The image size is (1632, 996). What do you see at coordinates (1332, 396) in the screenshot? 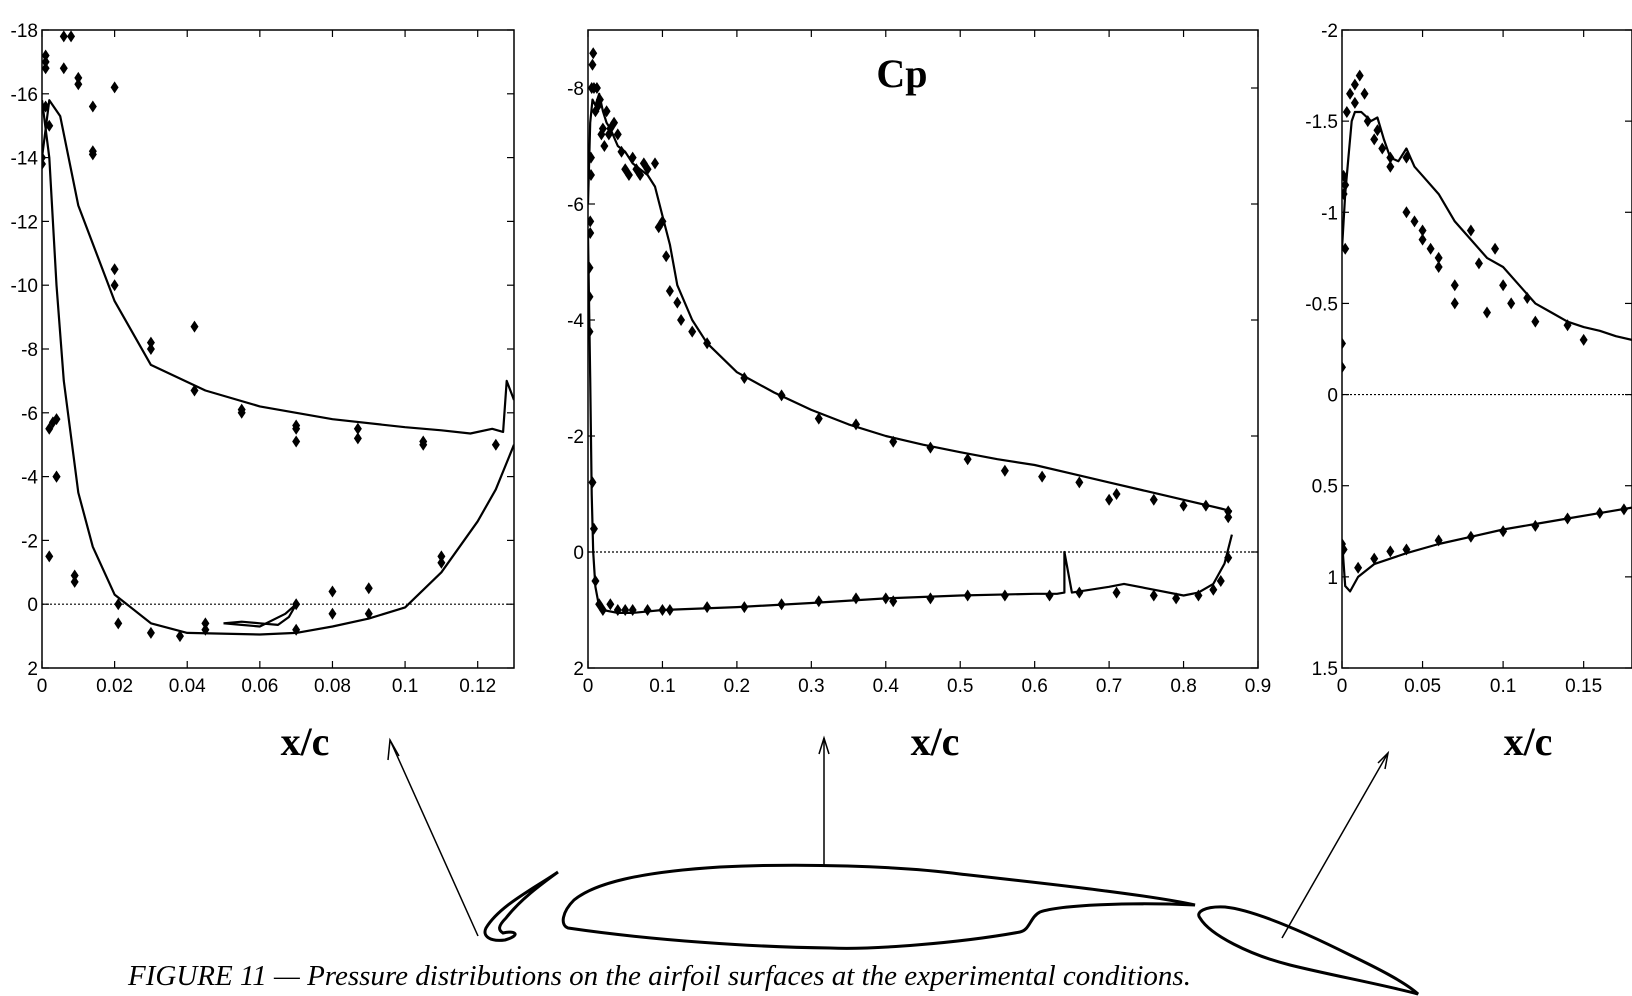
I see `y-tick-label: 0` at bounding box center [1332, 396].